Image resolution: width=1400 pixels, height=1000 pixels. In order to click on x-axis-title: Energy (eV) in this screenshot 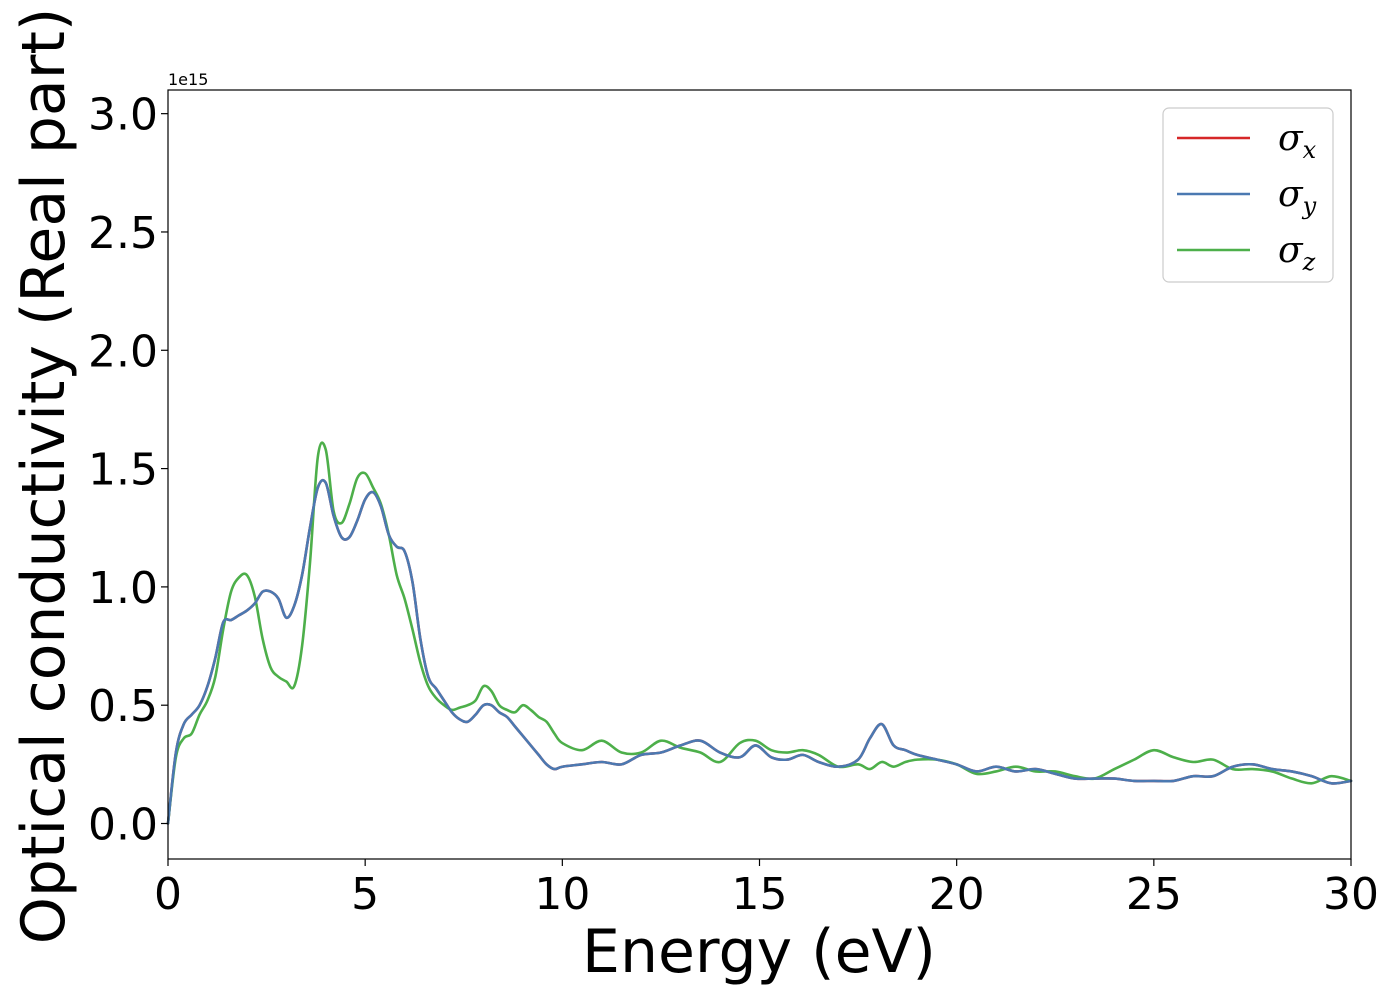, I will do `click(759, 952)`.